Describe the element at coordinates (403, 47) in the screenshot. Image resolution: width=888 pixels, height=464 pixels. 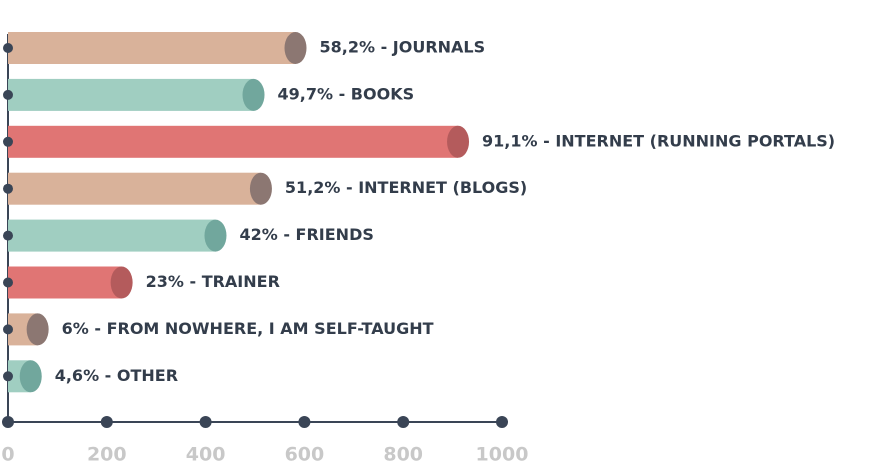
I see `value-label: 58,2% - JOURNALS` at that location.